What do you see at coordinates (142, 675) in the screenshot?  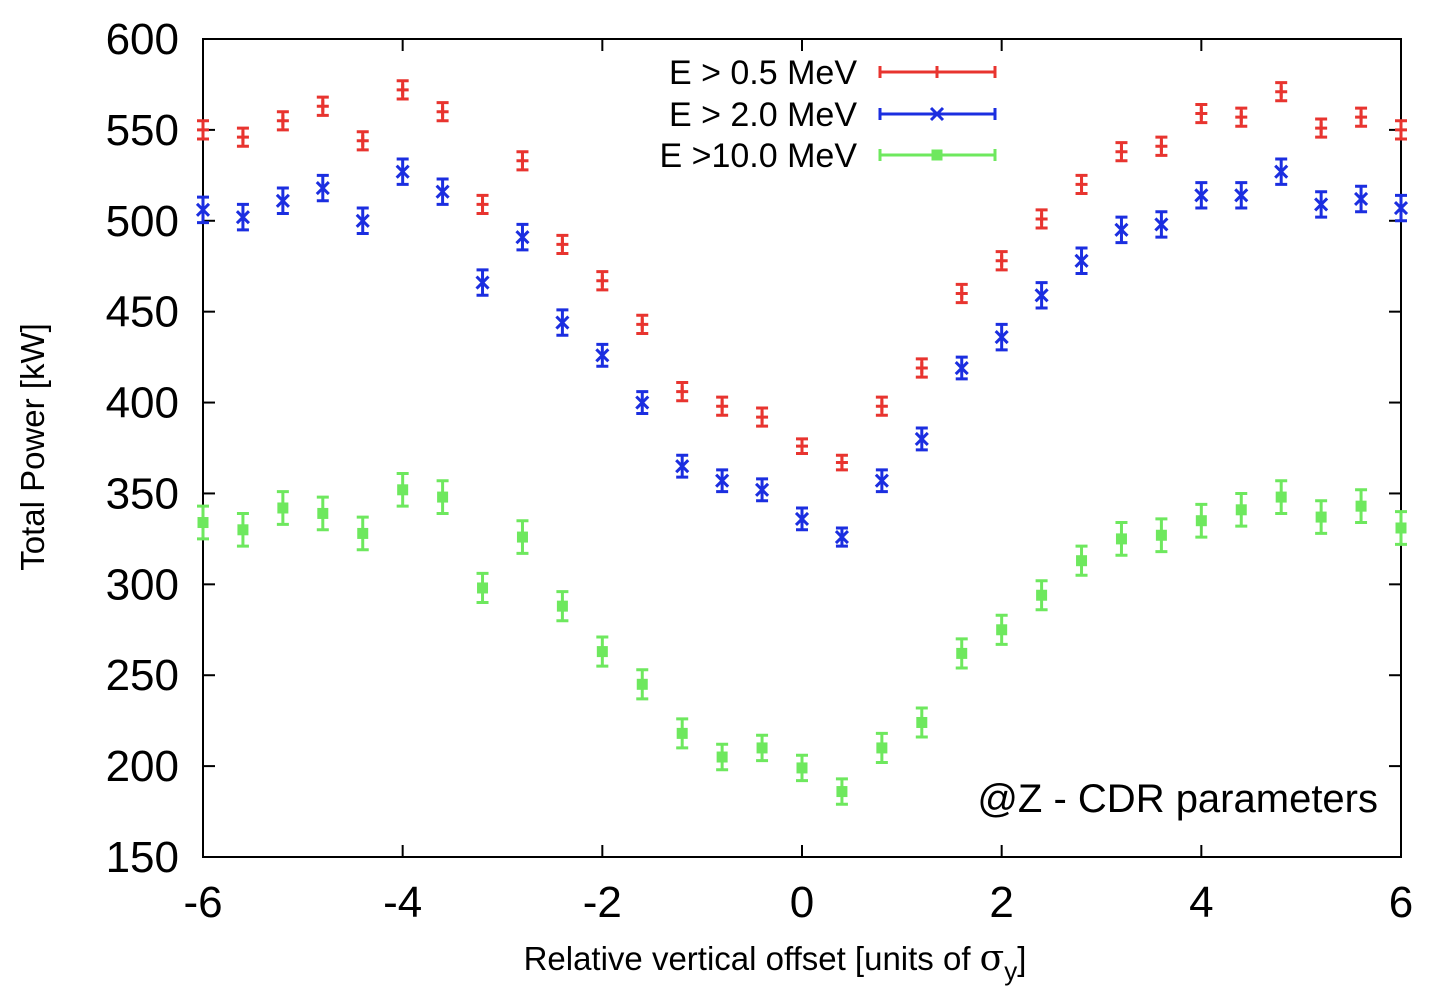 I see `y-tick-label: 250` at bounding box center [142, 675].